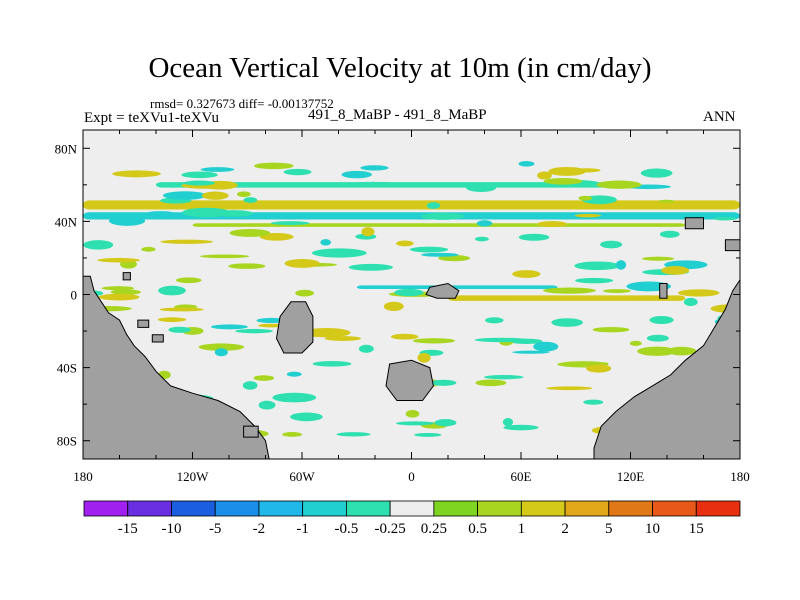 The image size is (800, 600). What do you see at coordinates (397, 115) in the screenshot?
I see `case-label: 491_8_MaBP - 491_8_MaBP` at bounding box center [397, 115].